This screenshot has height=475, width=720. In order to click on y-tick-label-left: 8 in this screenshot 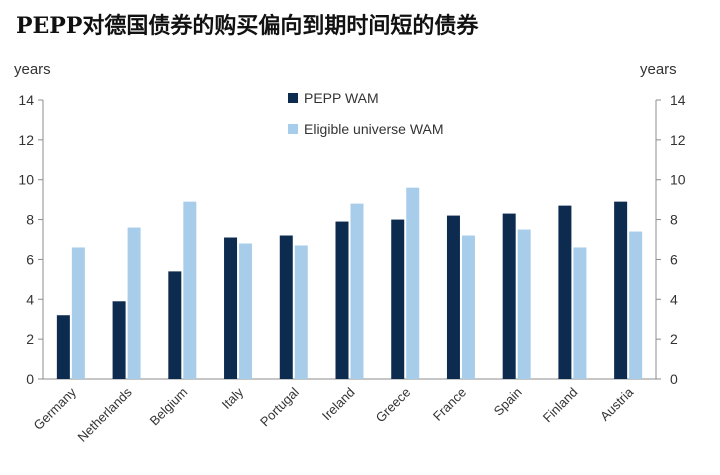, I will do `click(30, 220)`.